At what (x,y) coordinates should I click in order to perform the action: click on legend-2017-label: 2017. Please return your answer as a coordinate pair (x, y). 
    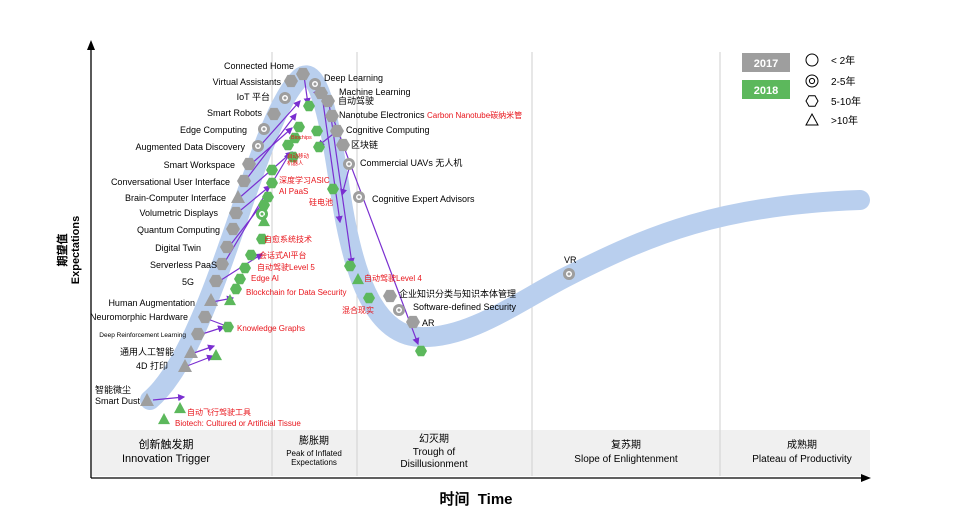
    Looking at the image, I should click on (766, 64).